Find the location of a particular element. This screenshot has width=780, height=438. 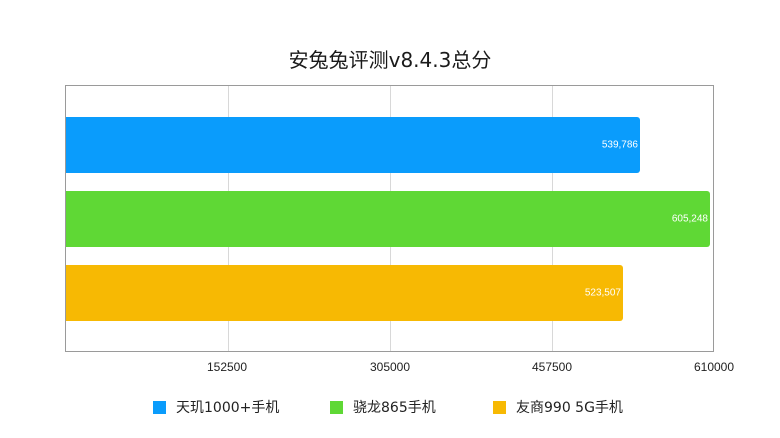

legend-item-competitor: 友商990 5G手机 is located at coordinates (558, 407).